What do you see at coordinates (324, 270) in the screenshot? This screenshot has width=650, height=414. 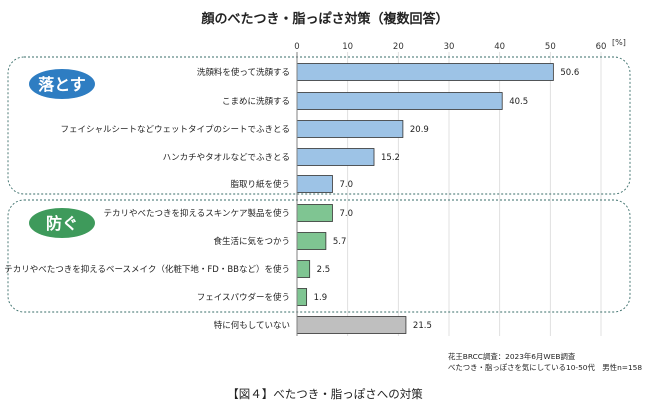 I see `data-label: 2.5` at bounding box center [324, 270].